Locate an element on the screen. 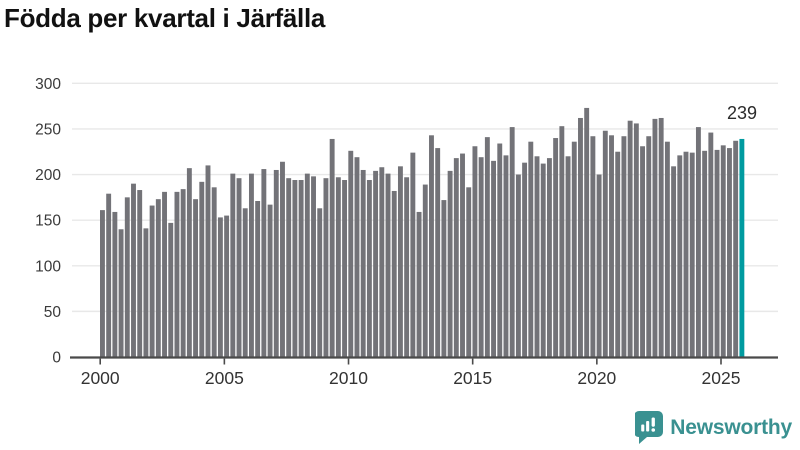 The width and height of the screenshot is (800, 450). bar-2008-Q4 is located at coordinates (320, 282).